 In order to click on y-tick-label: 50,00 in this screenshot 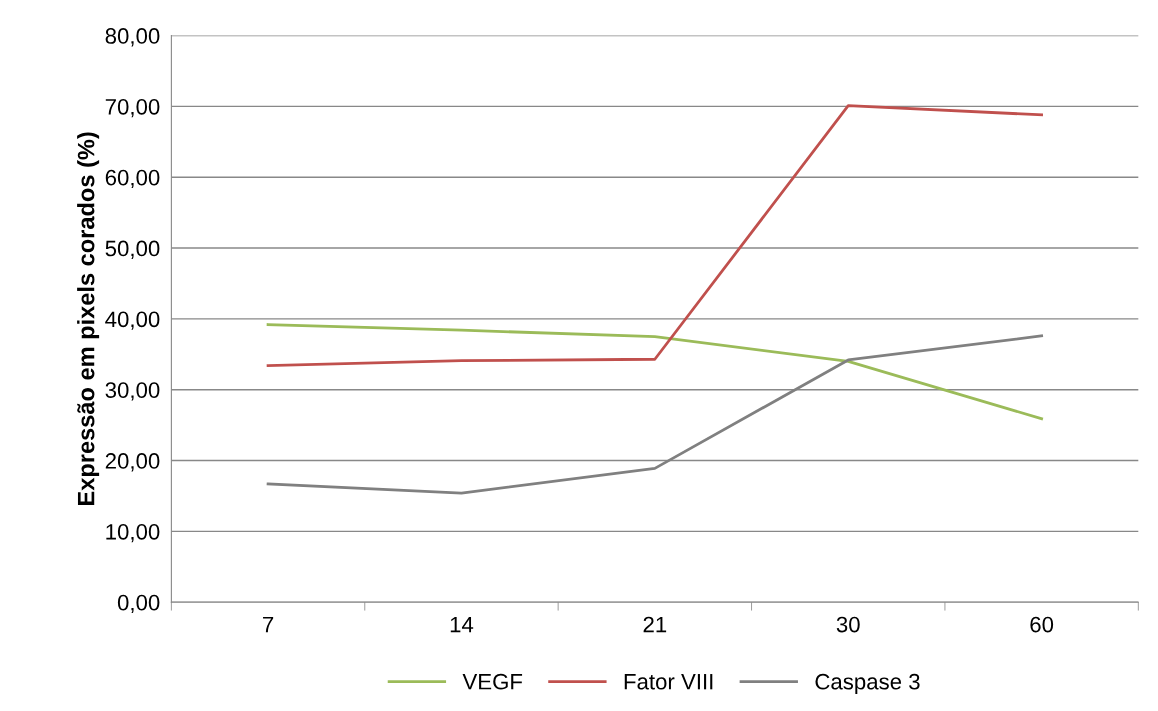, I will do `click(132, 249)`.